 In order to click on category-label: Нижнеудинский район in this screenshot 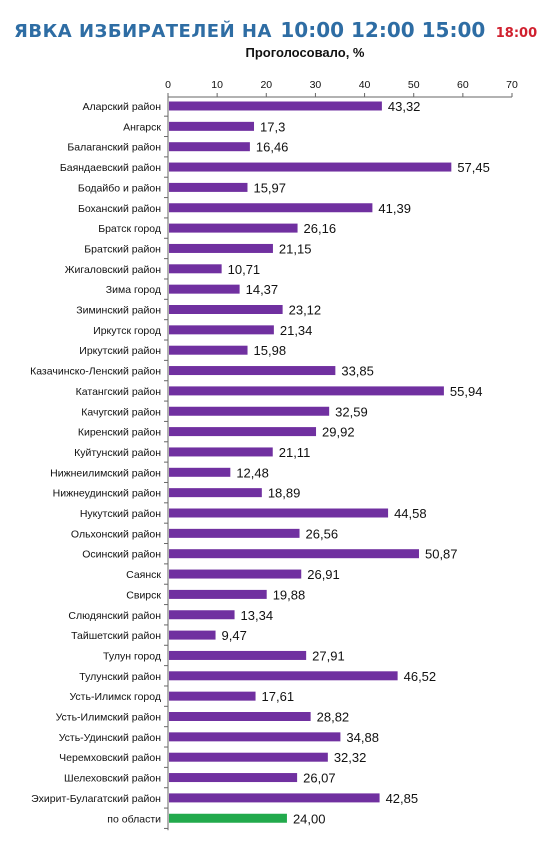, I will do `click(107, 494)`.